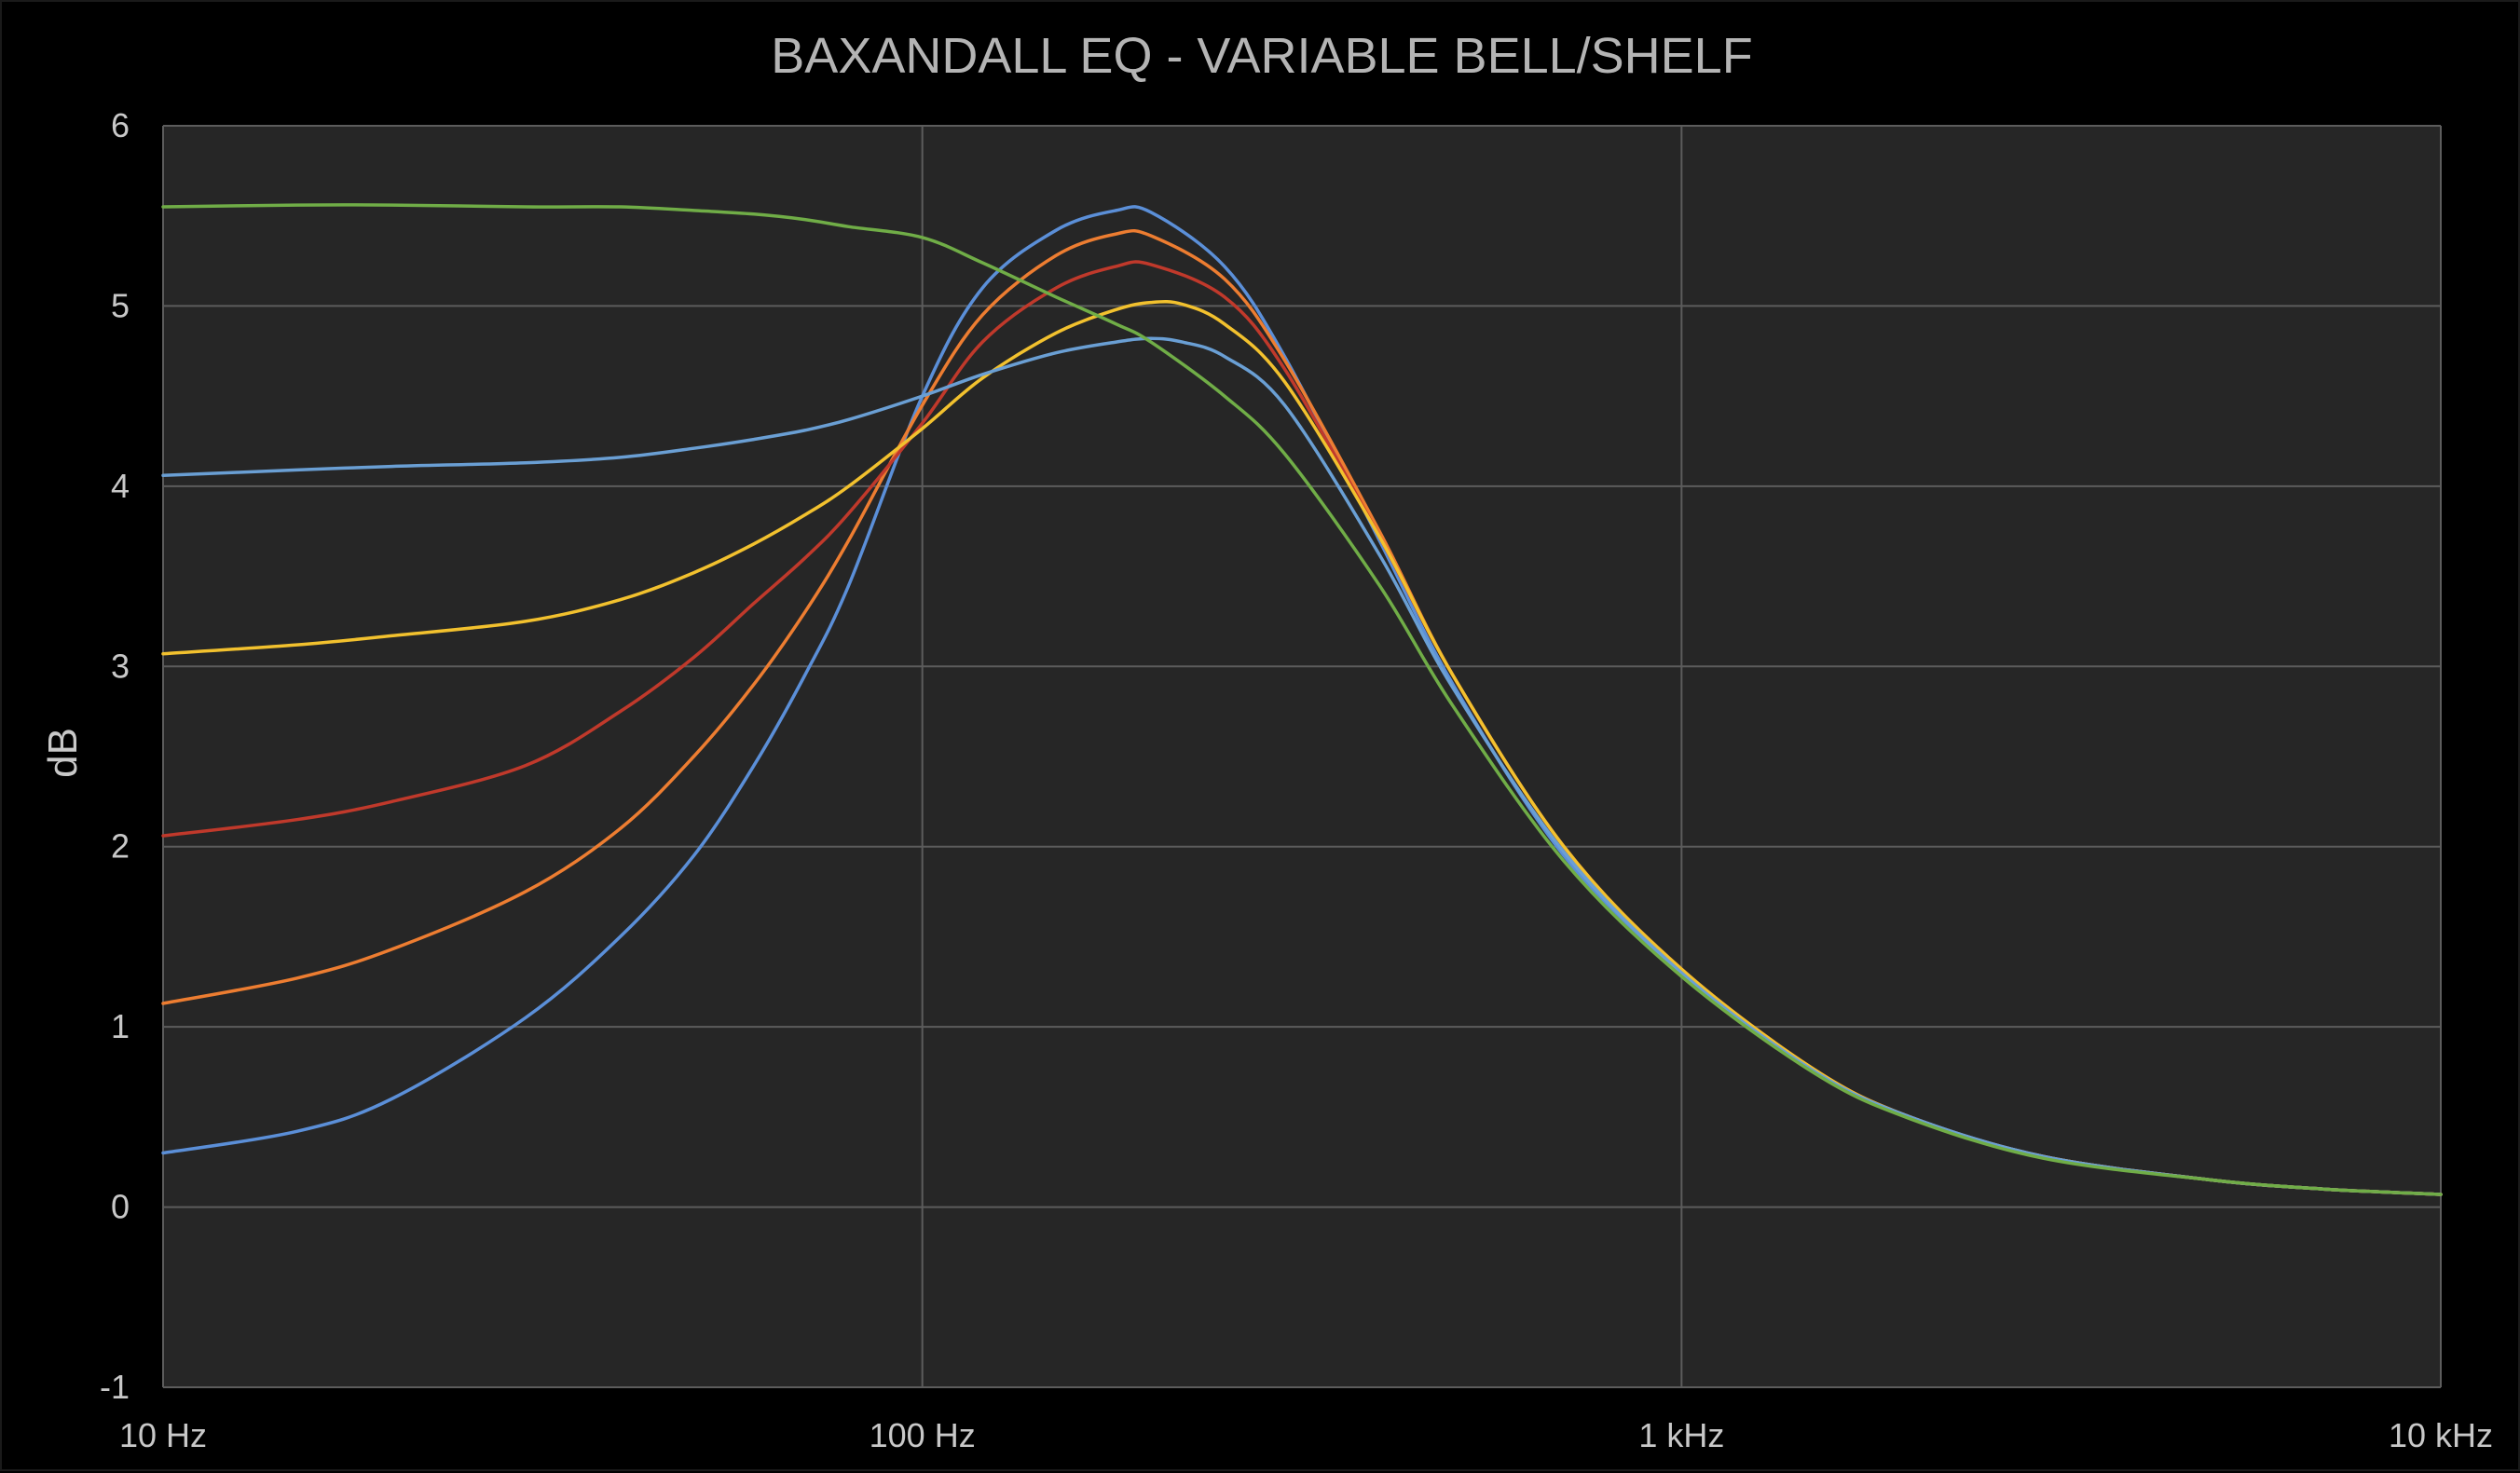  What do you see at coordinates (120, 125) in the screenshot?
I see `y-tick-label: 6` at bounding box center [120, 125].